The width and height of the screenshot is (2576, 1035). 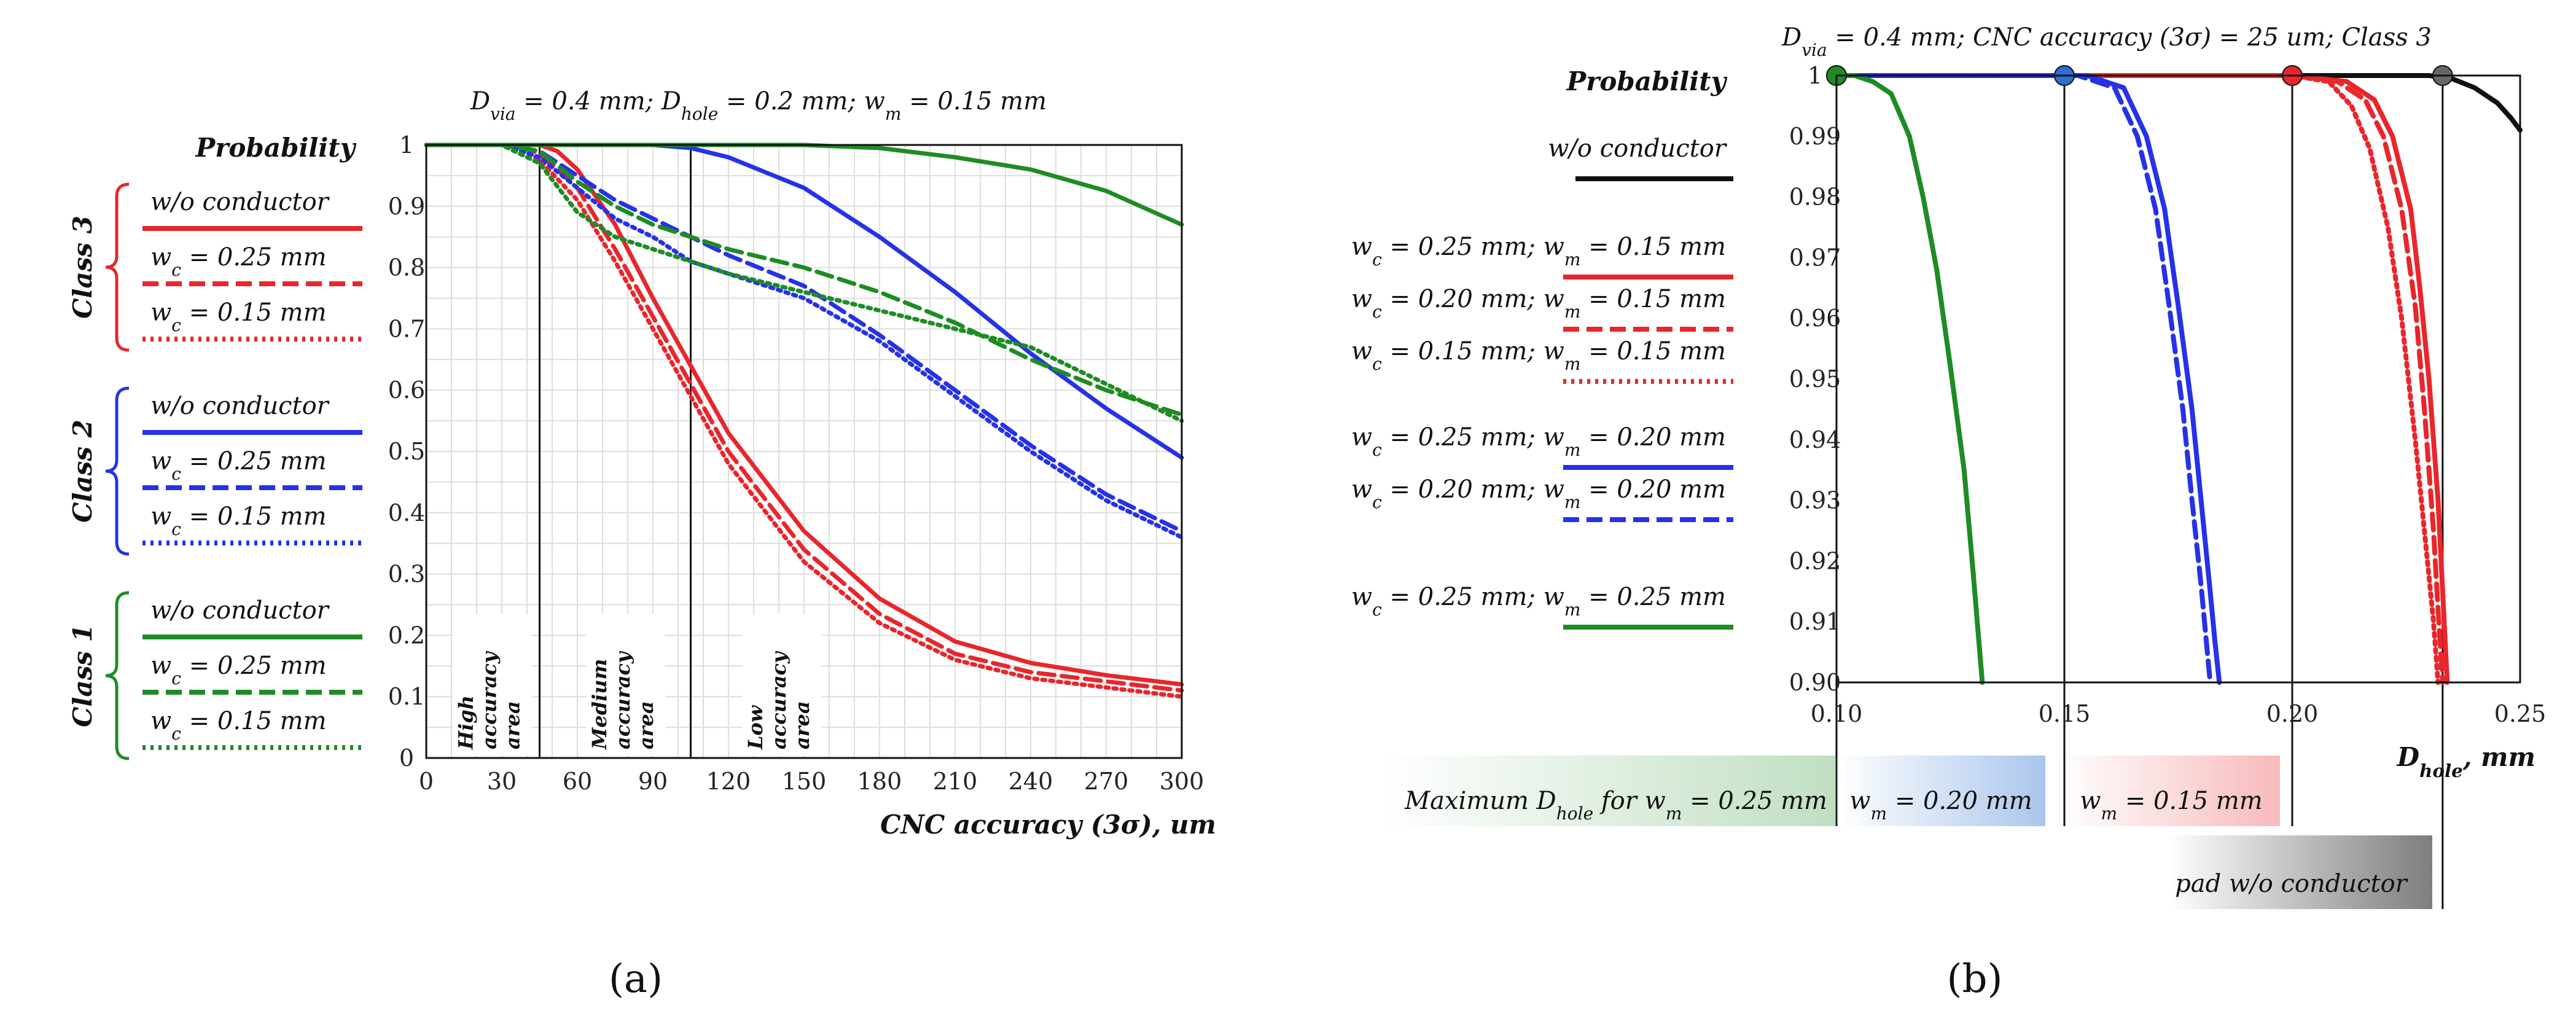 I want to click on legend-entry-w-c-0-15-mm-w-m-0-15-mm: wc = 0.15 mm; wm = 0.15 mm, so click(x=1542, y=360).